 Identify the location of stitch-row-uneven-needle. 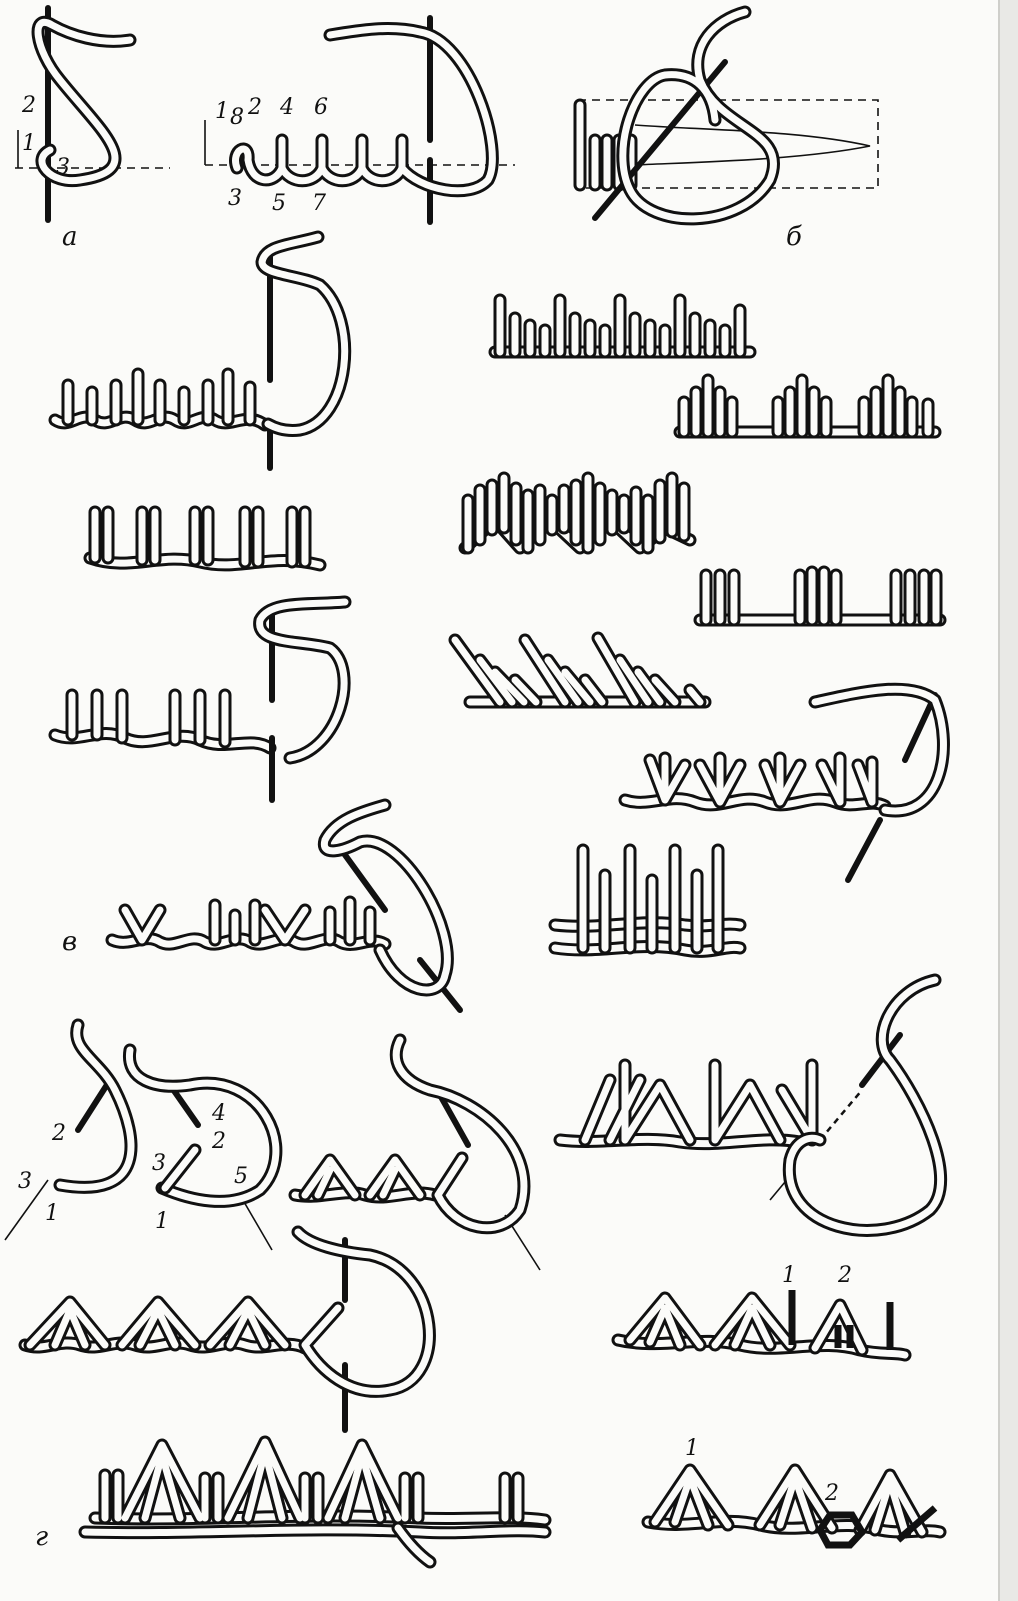
(200, 350).